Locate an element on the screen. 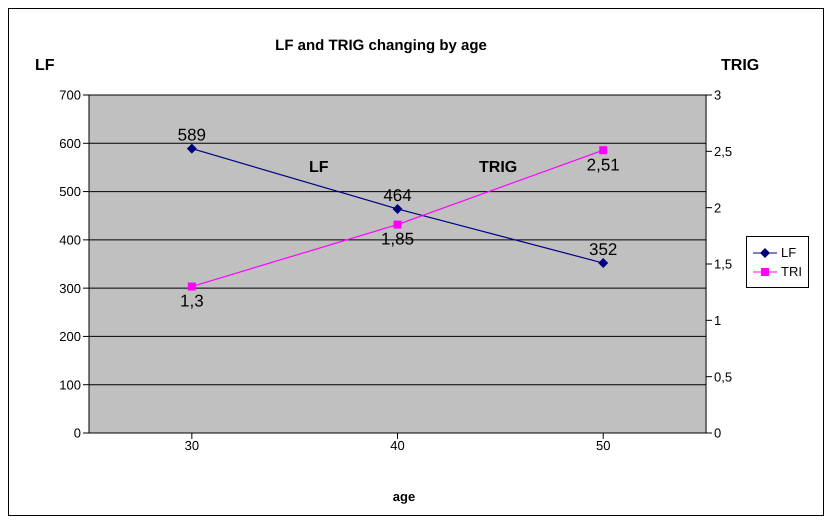 This screenshot has height=522, width=830. data-label: 464 is located at coordinates (397, 195).